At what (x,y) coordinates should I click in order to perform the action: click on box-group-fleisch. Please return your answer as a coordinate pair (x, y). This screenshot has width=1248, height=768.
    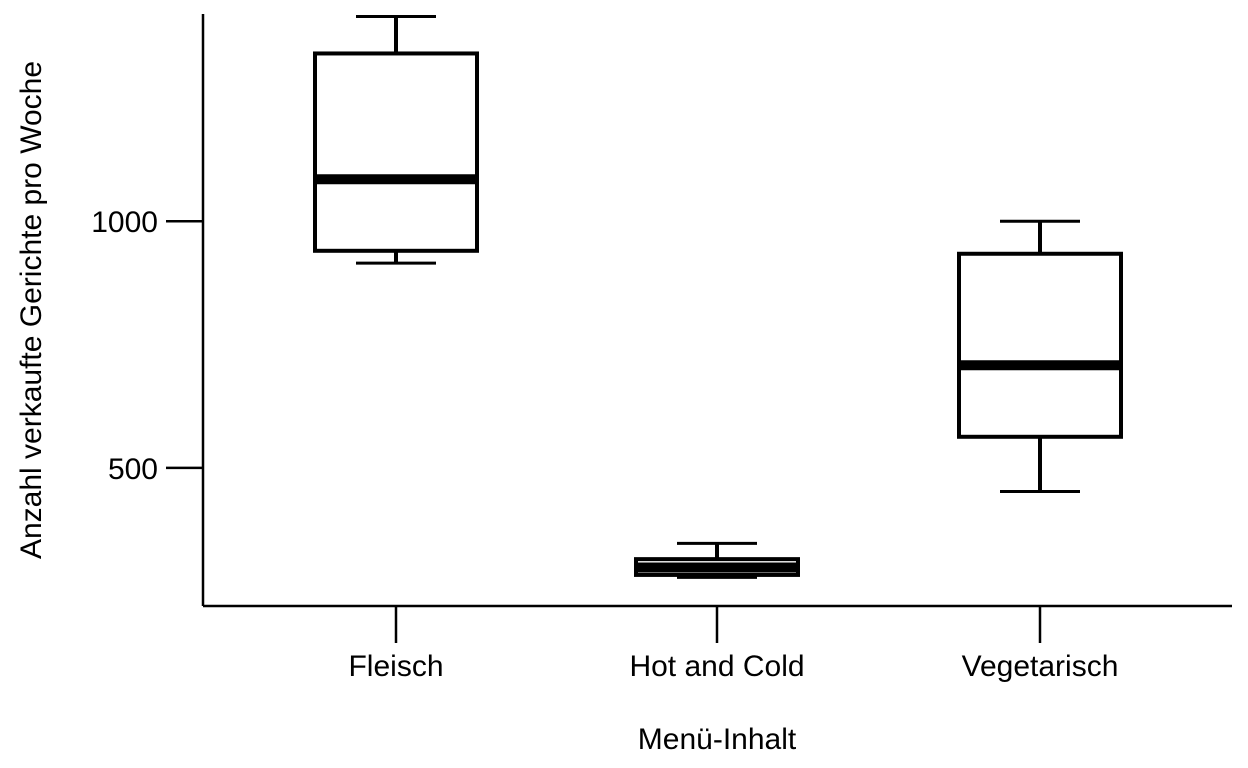
    Looking at the image, I should click on (396, 139).